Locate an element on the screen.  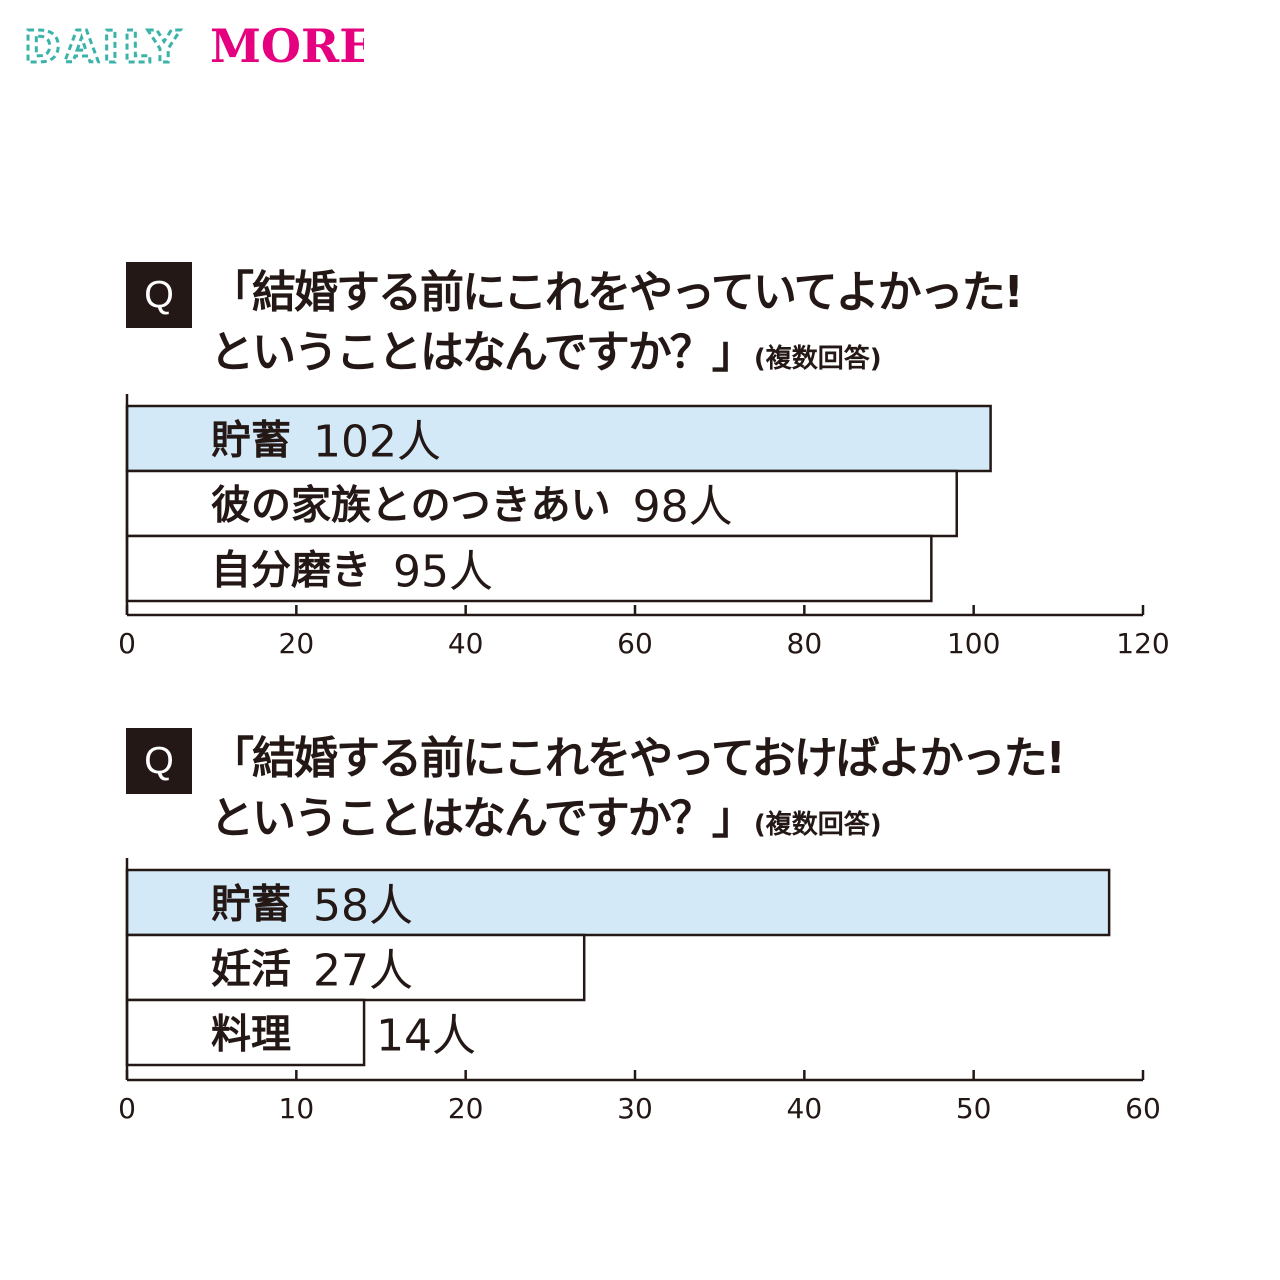
value-label-1: 58人 is located at coordinates (363, 906).